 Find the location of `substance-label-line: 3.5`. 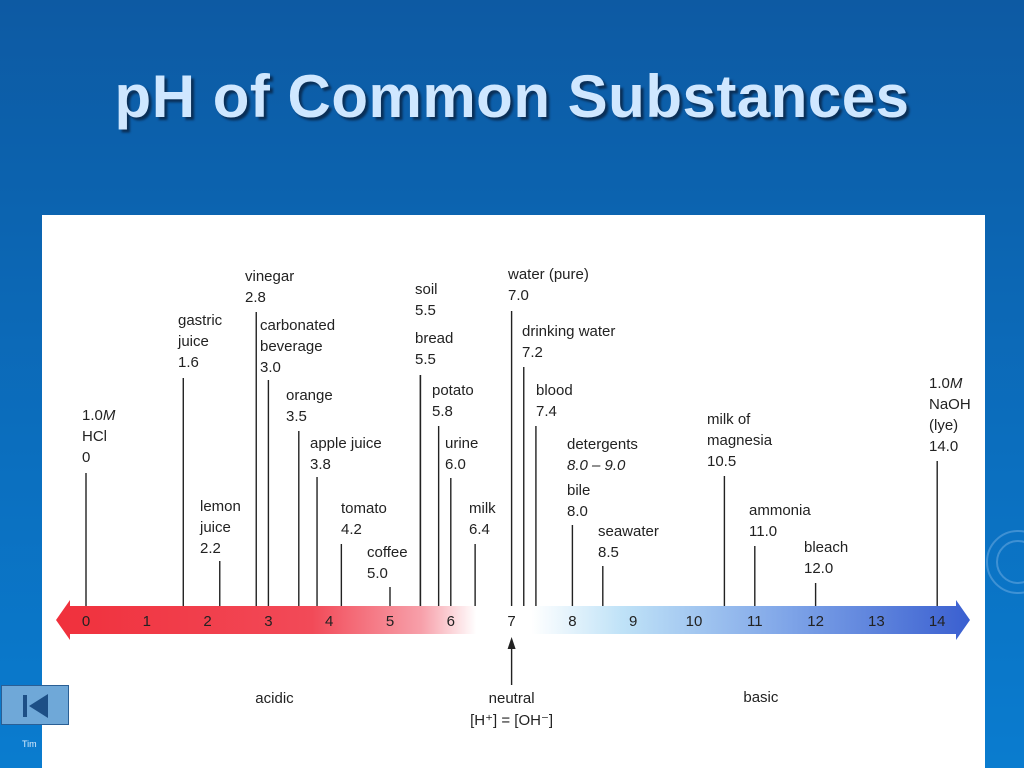

substance-label-line: 3.5 is located at coordinates (296, 416).